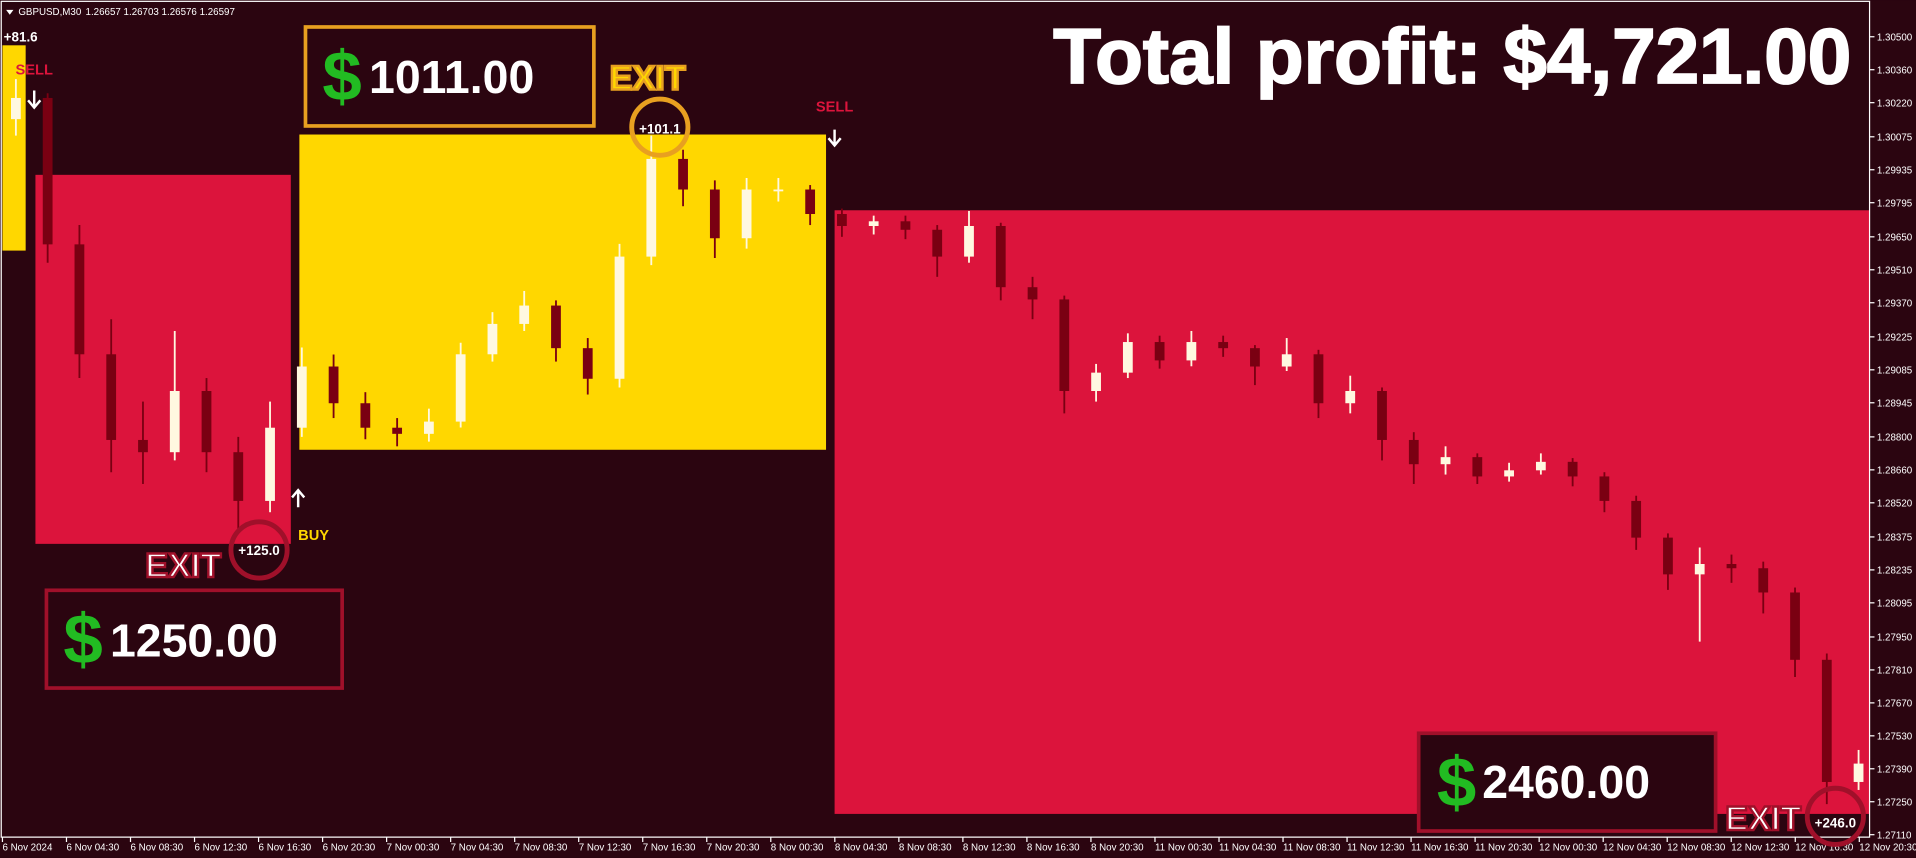 The width and height of the screenshot is (1916, 858). What do you see at coordinates (163, 359) in the screenshot?
I see `sell-zone` at bounding box center [163, 359].